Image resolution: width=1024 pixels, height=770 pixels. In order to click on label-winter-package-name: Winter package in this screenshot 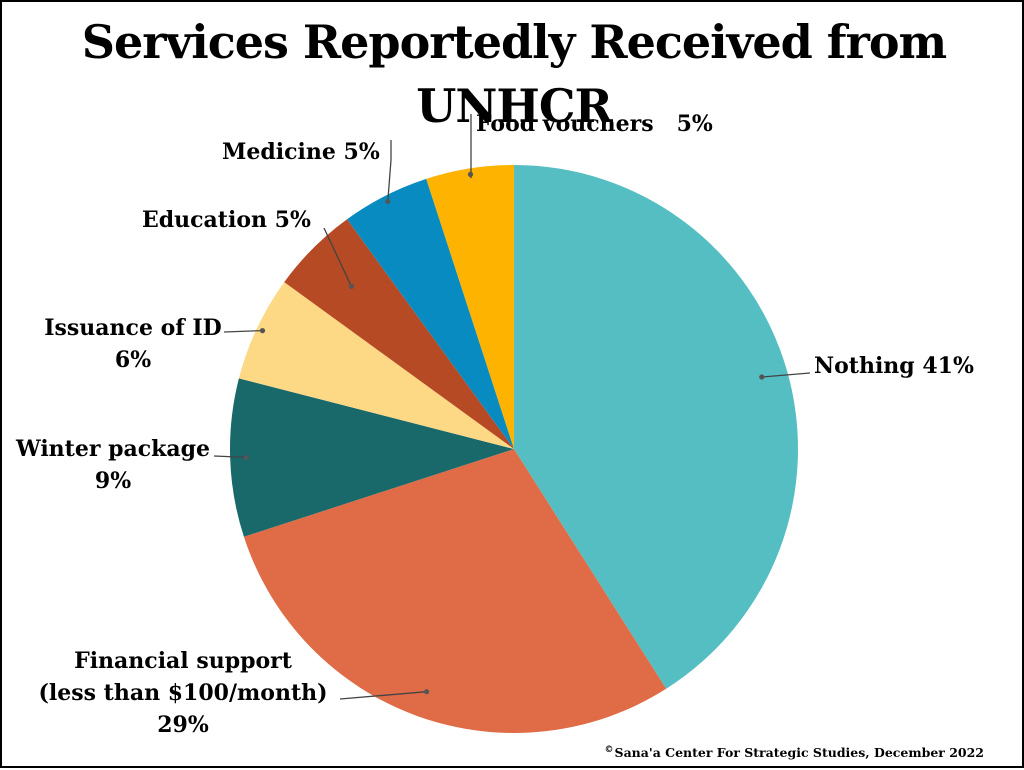, I will do `click(113, 449)`.